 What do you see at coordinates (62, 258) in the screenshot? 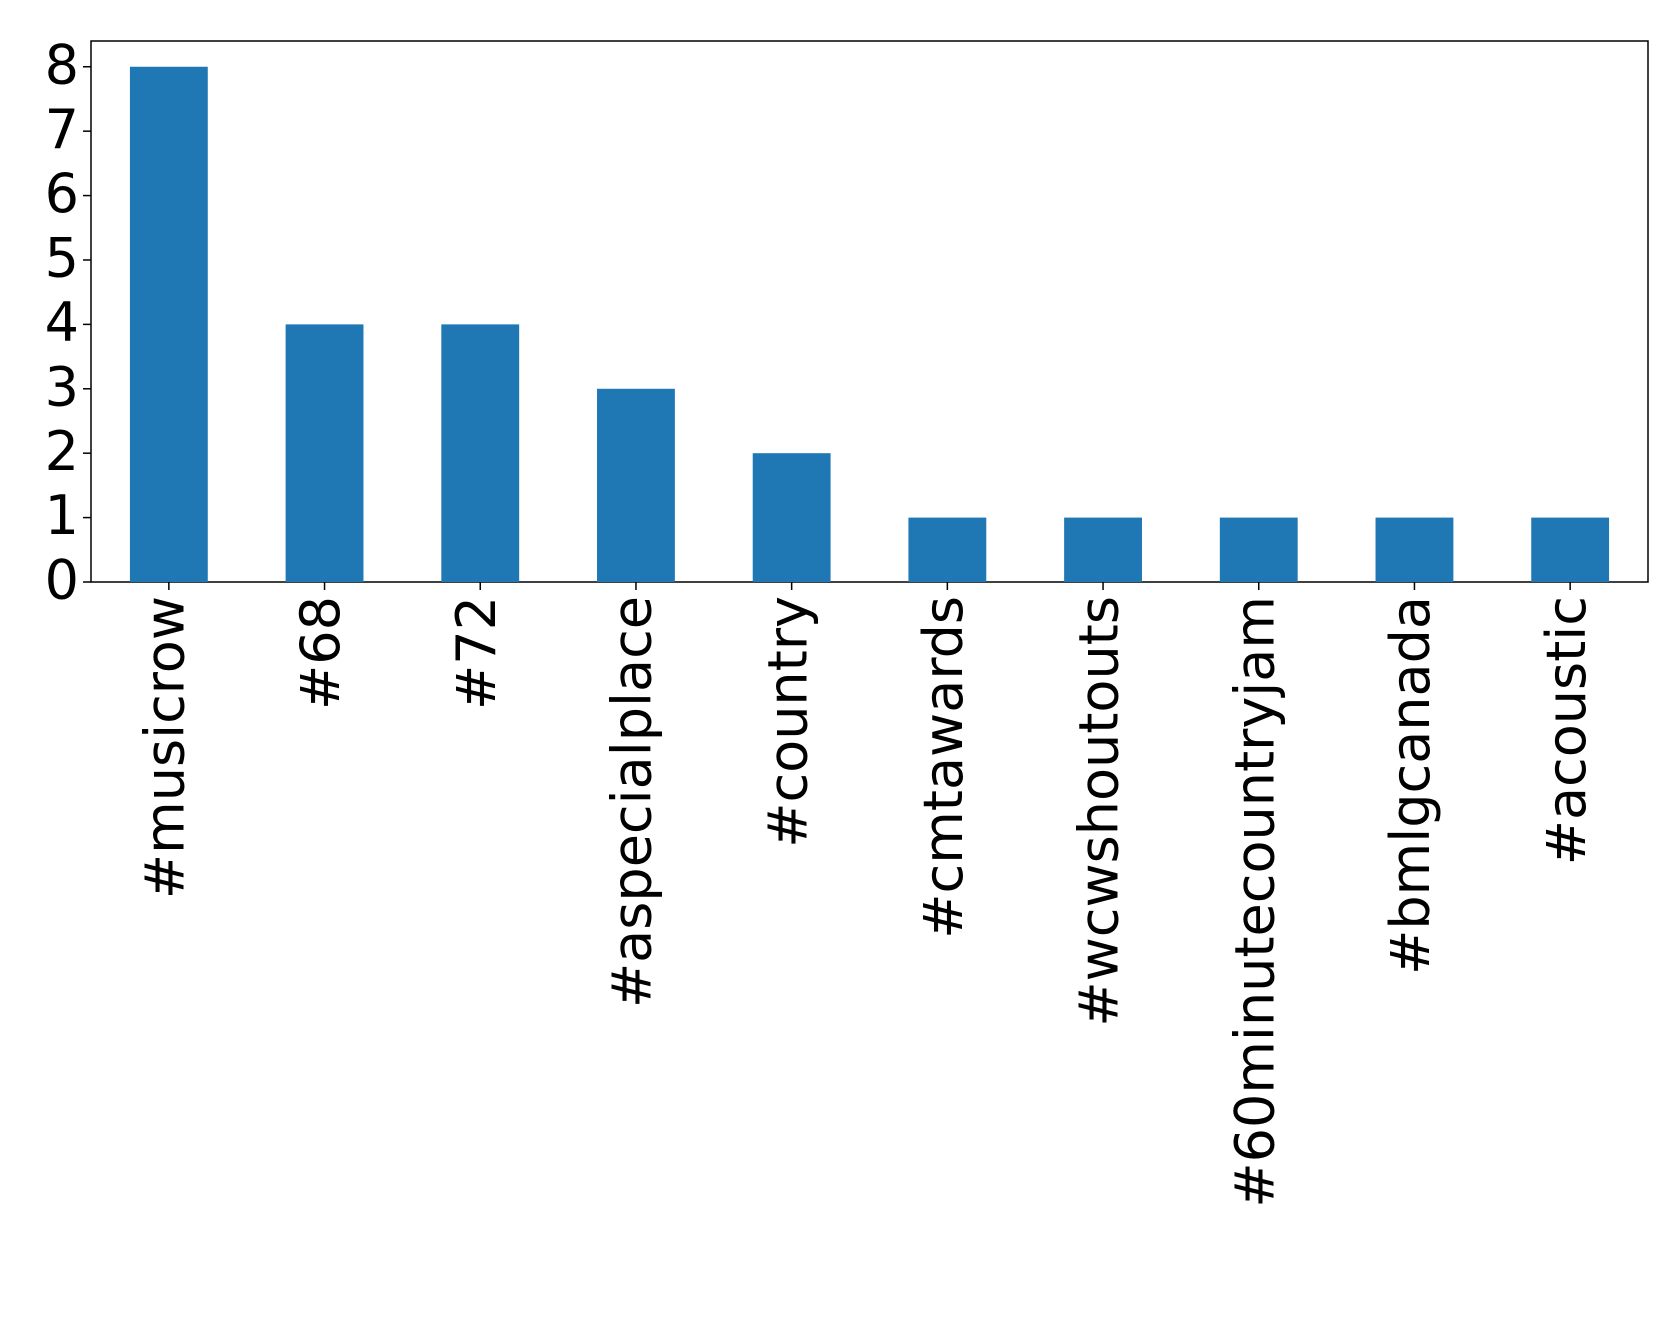
I see `y-tick-label: 5` at bounding box center [62, 258].